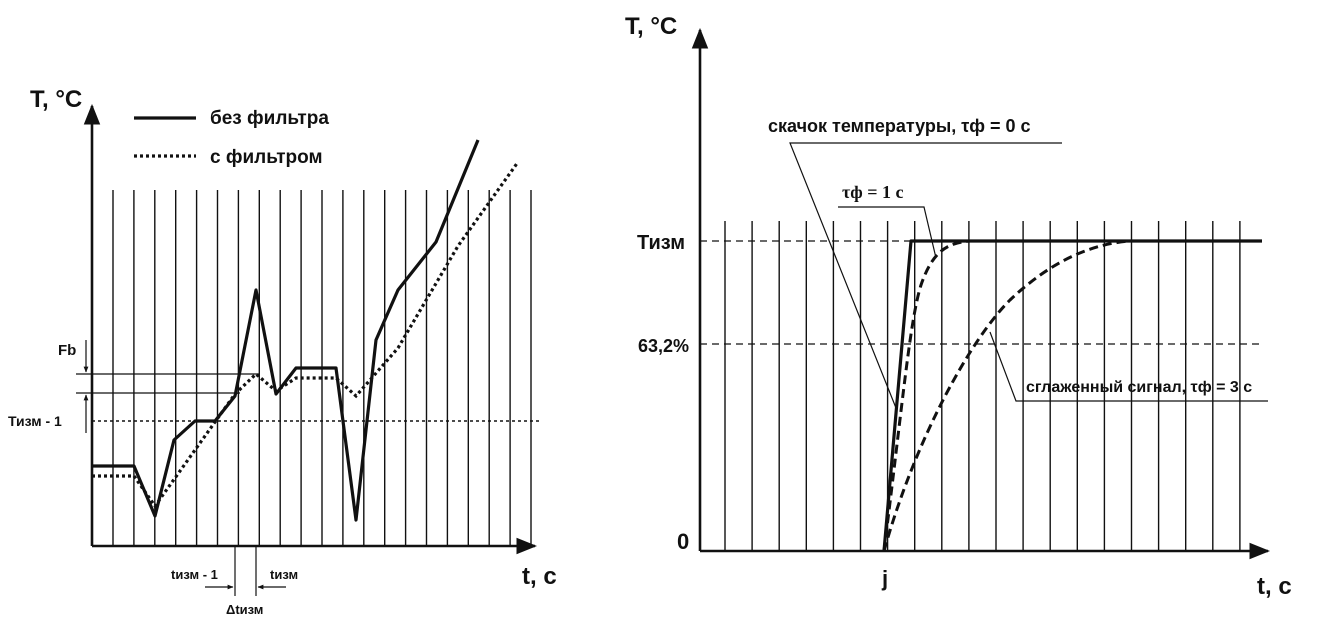 The width and height of the screenshot is (1325, 619). I want to click on left-t-prev-label: Тизм - 1, so click(35, 421).